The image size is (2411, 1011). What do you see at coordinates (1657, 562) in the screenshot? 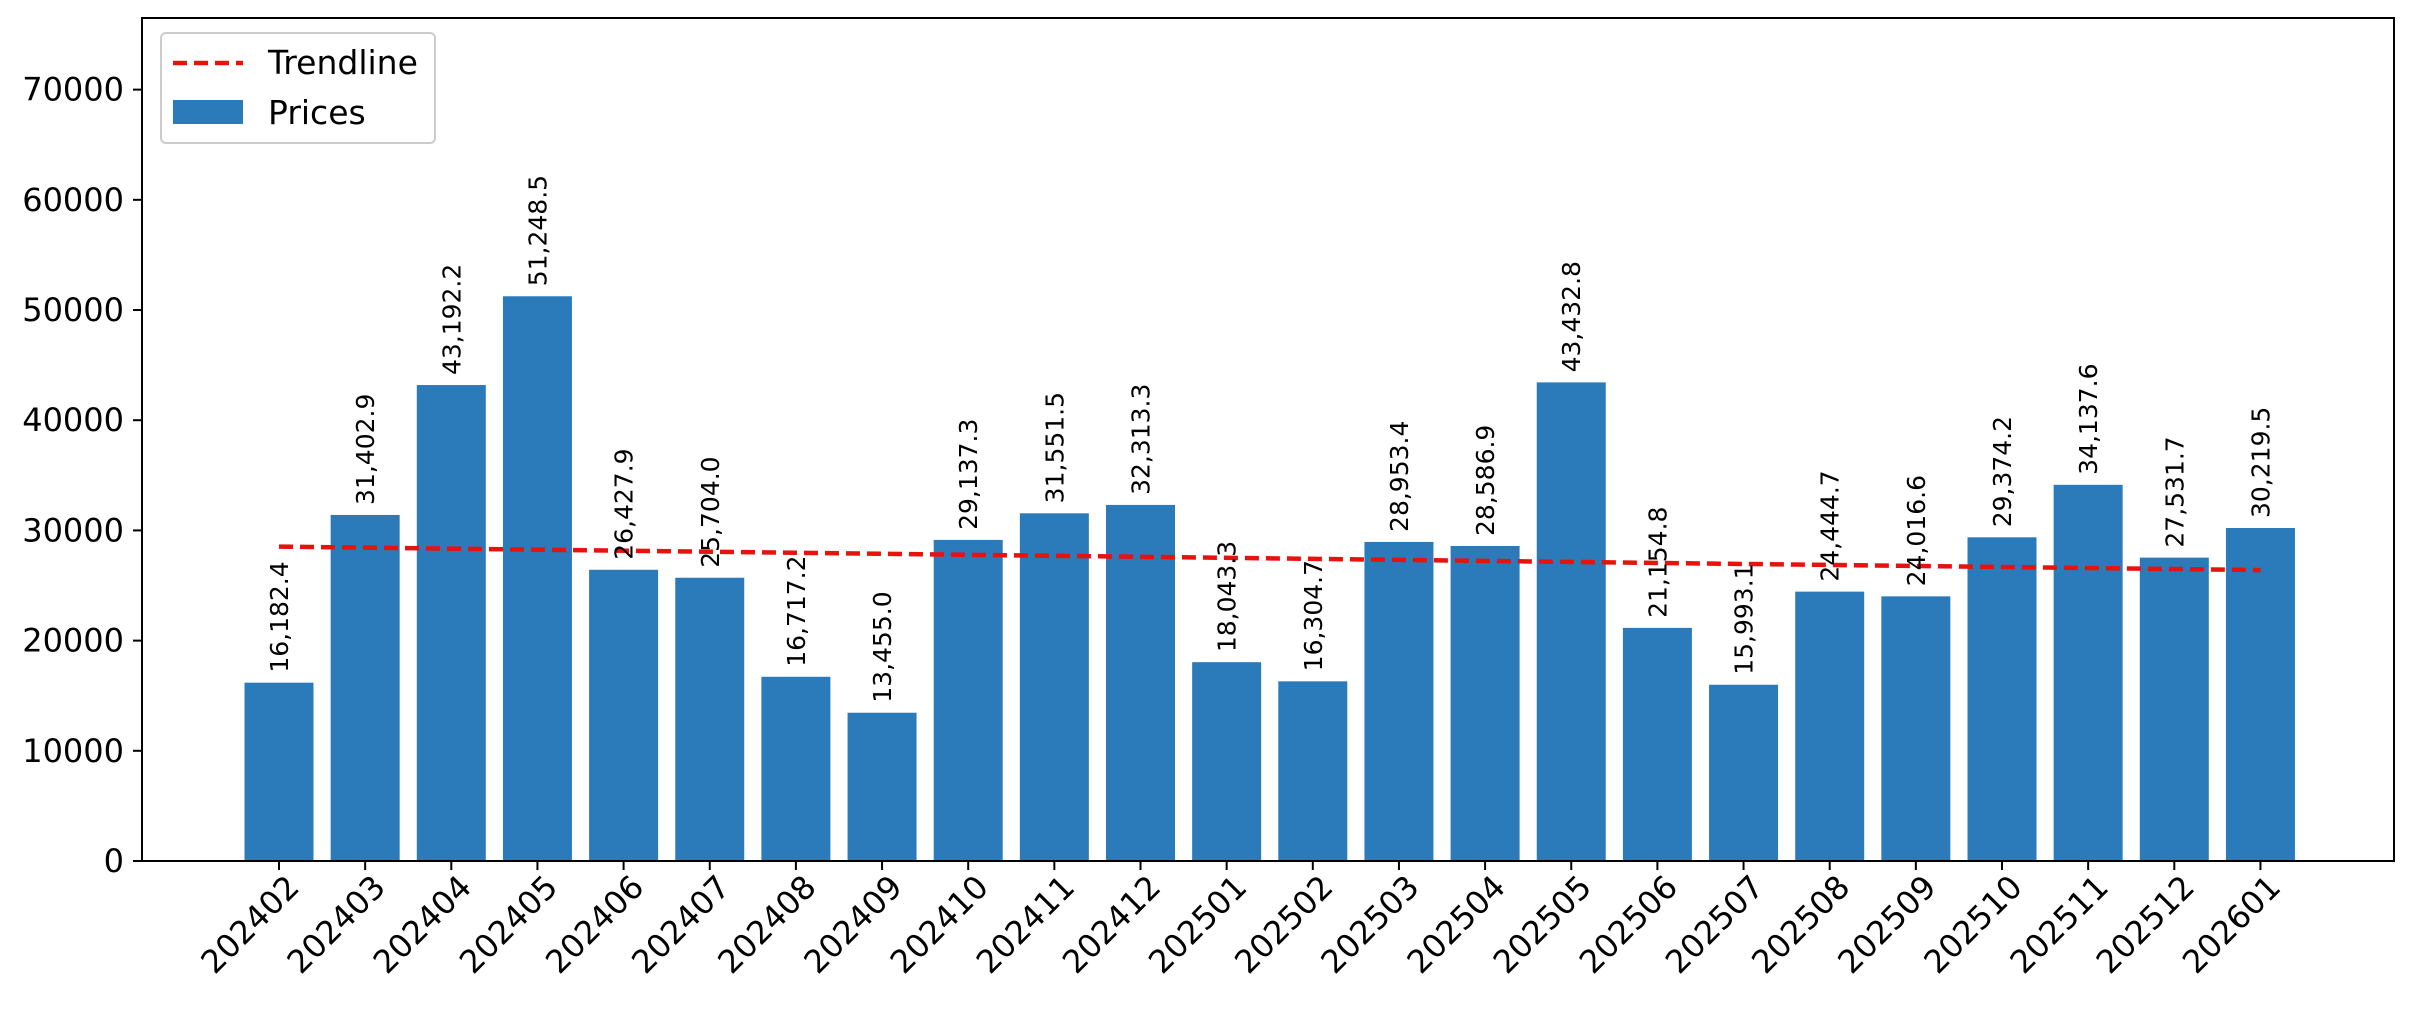
I see `bar-value-label-202506: 21,154.8` at bounding box center [1657, 562].